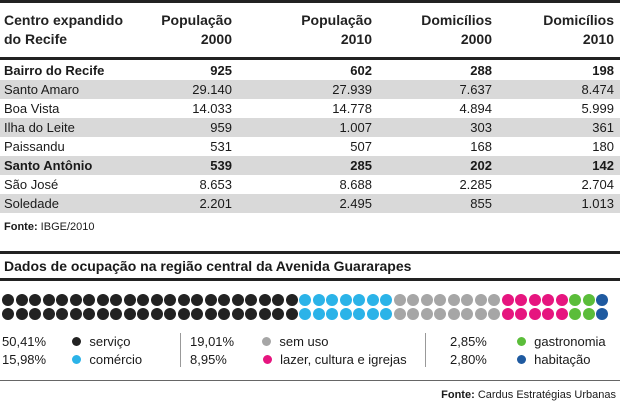 This screenshot has width=620, height=414. I want to click on legend-label: lazer, cultura e igrejas, so click(343, 359).